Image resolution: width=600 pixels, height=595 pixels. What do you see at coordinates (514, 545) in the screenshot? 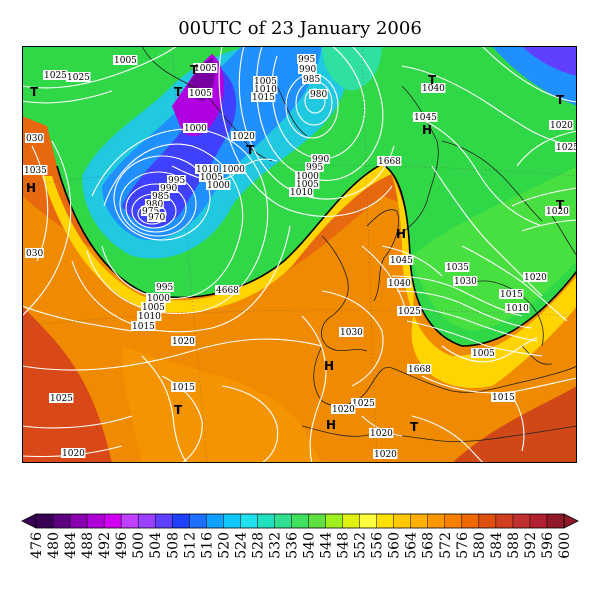
I see `colorbar-tick-label: 588` at bounding box center [514, 545].